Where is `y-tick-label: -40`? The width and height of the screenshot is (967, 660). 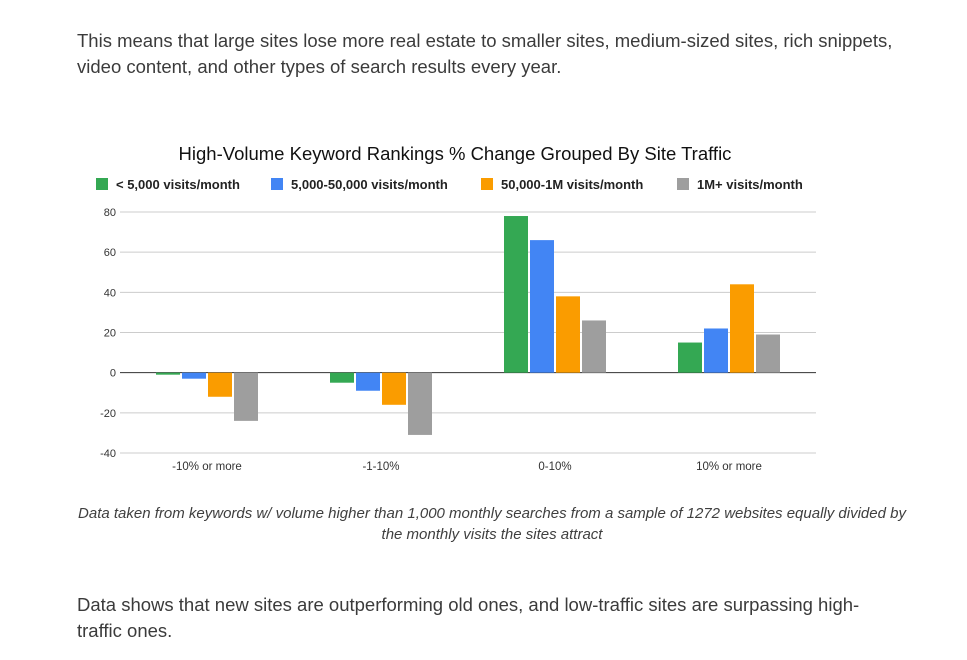
y-tick-label: -40 is located at coordinates (108, 454).